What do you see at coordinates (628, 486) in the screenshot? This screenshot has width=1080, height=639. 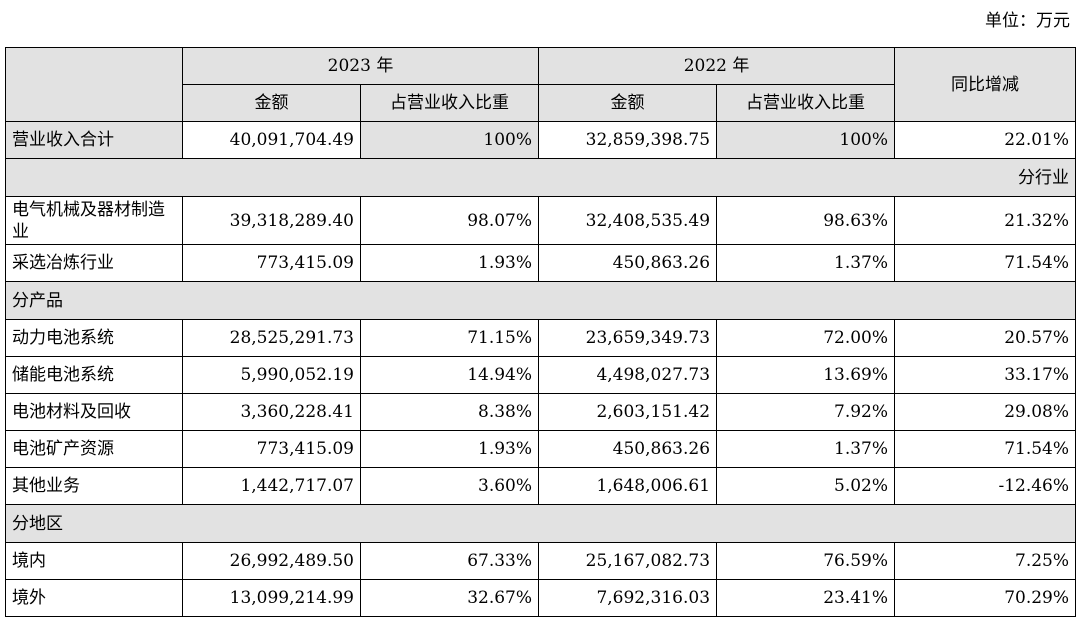 I see `amount-2022: 1,648,006.61` at bounding box center [628, 486].